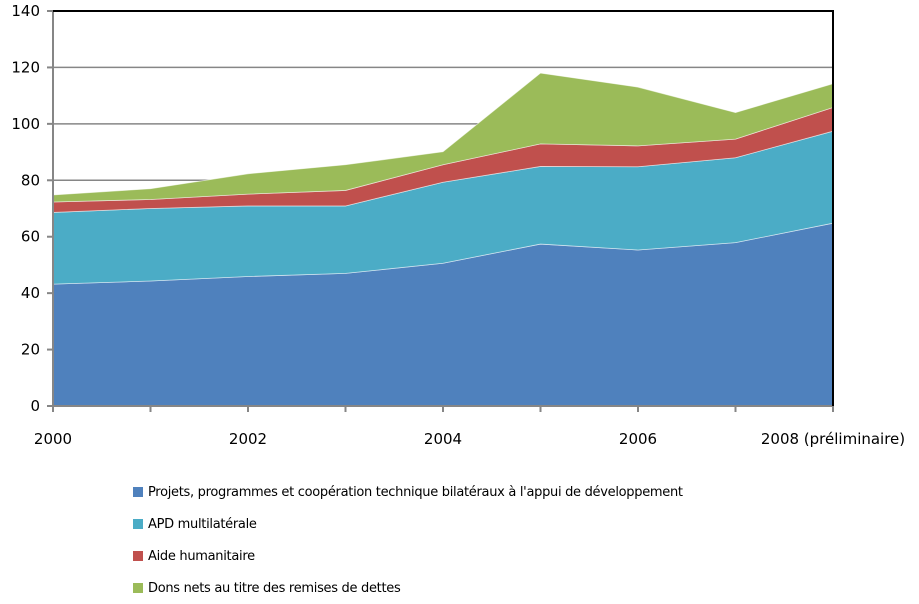 The width and height of the screenshot is (919, 604). I want to click on y-tick-label: 100, so click(25, 124).